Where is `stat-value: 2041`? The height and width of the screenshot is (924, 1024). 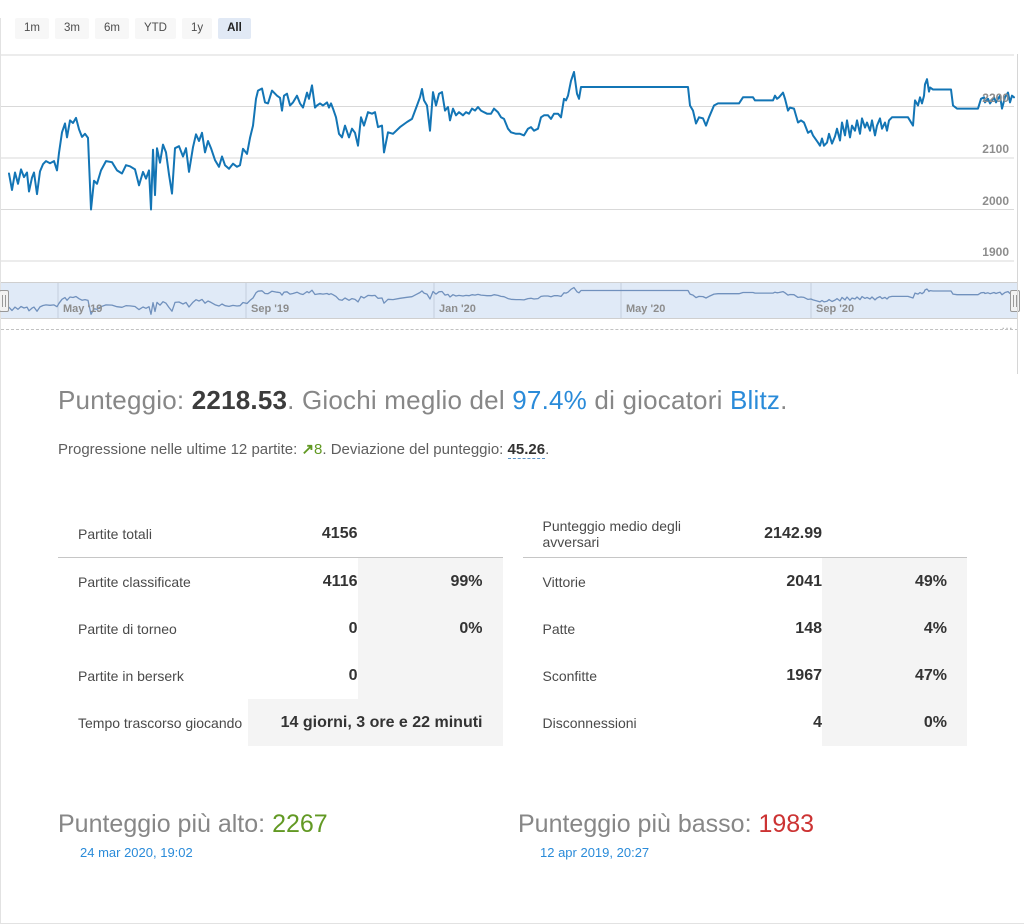 stat-value: 2041 is located at coordinates (804, 581).